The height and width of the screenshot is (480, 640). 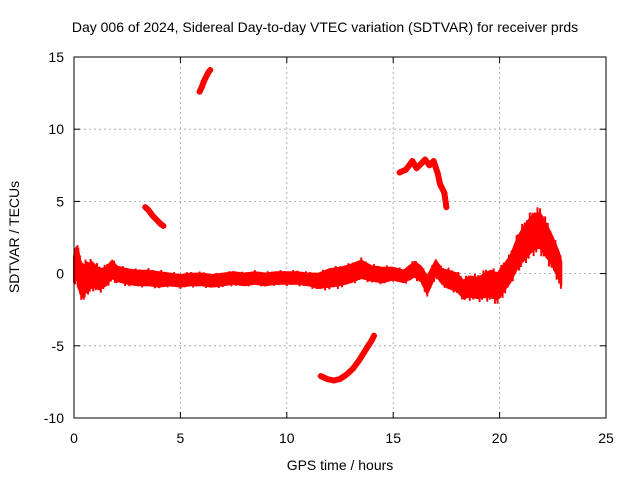 I want to click on y-tick-label: -10, so click(x=54, y=418).